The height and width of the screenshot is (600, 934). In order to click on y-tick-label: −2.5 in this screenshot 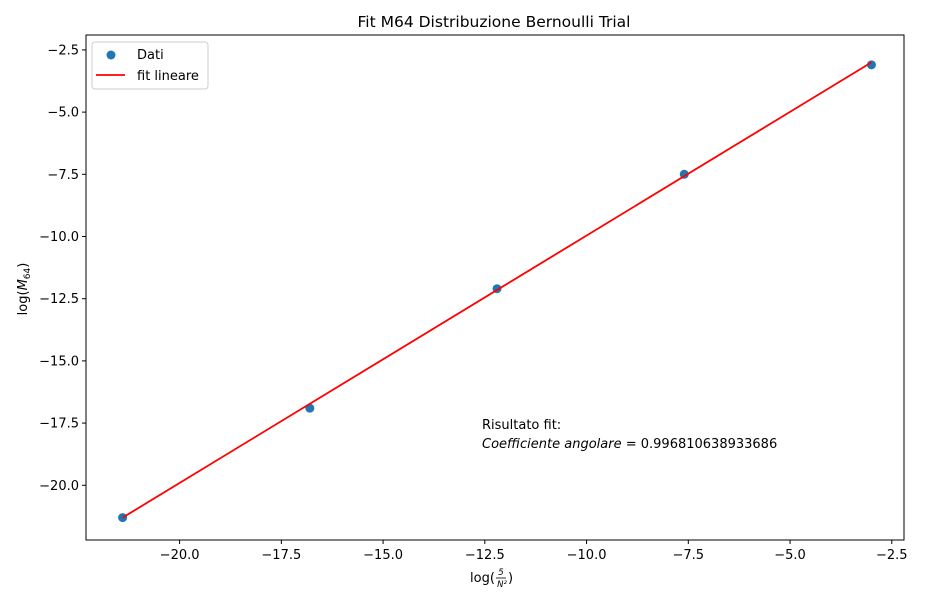, I will do `click(63, 50)`.